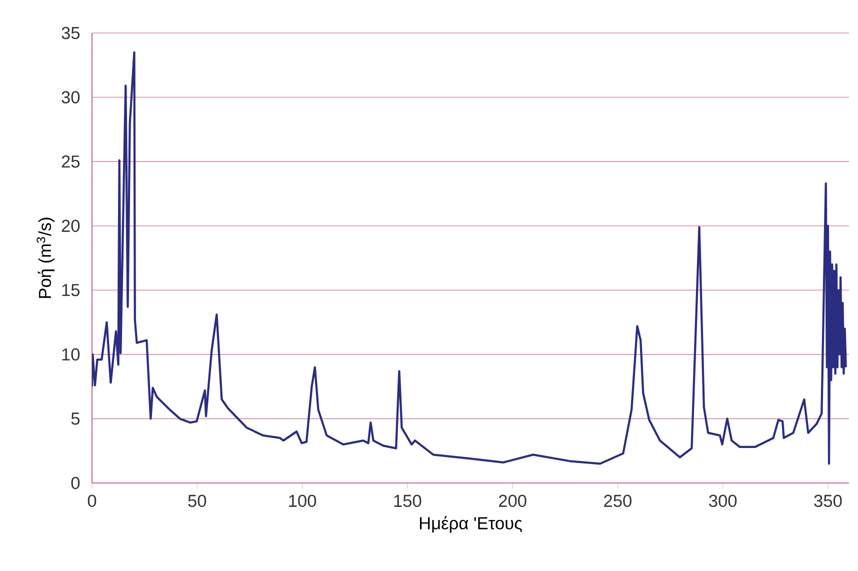  Describe the element at coordinates (197, 500) in the screenshot. I see `x-tick-label: 50` at that location.